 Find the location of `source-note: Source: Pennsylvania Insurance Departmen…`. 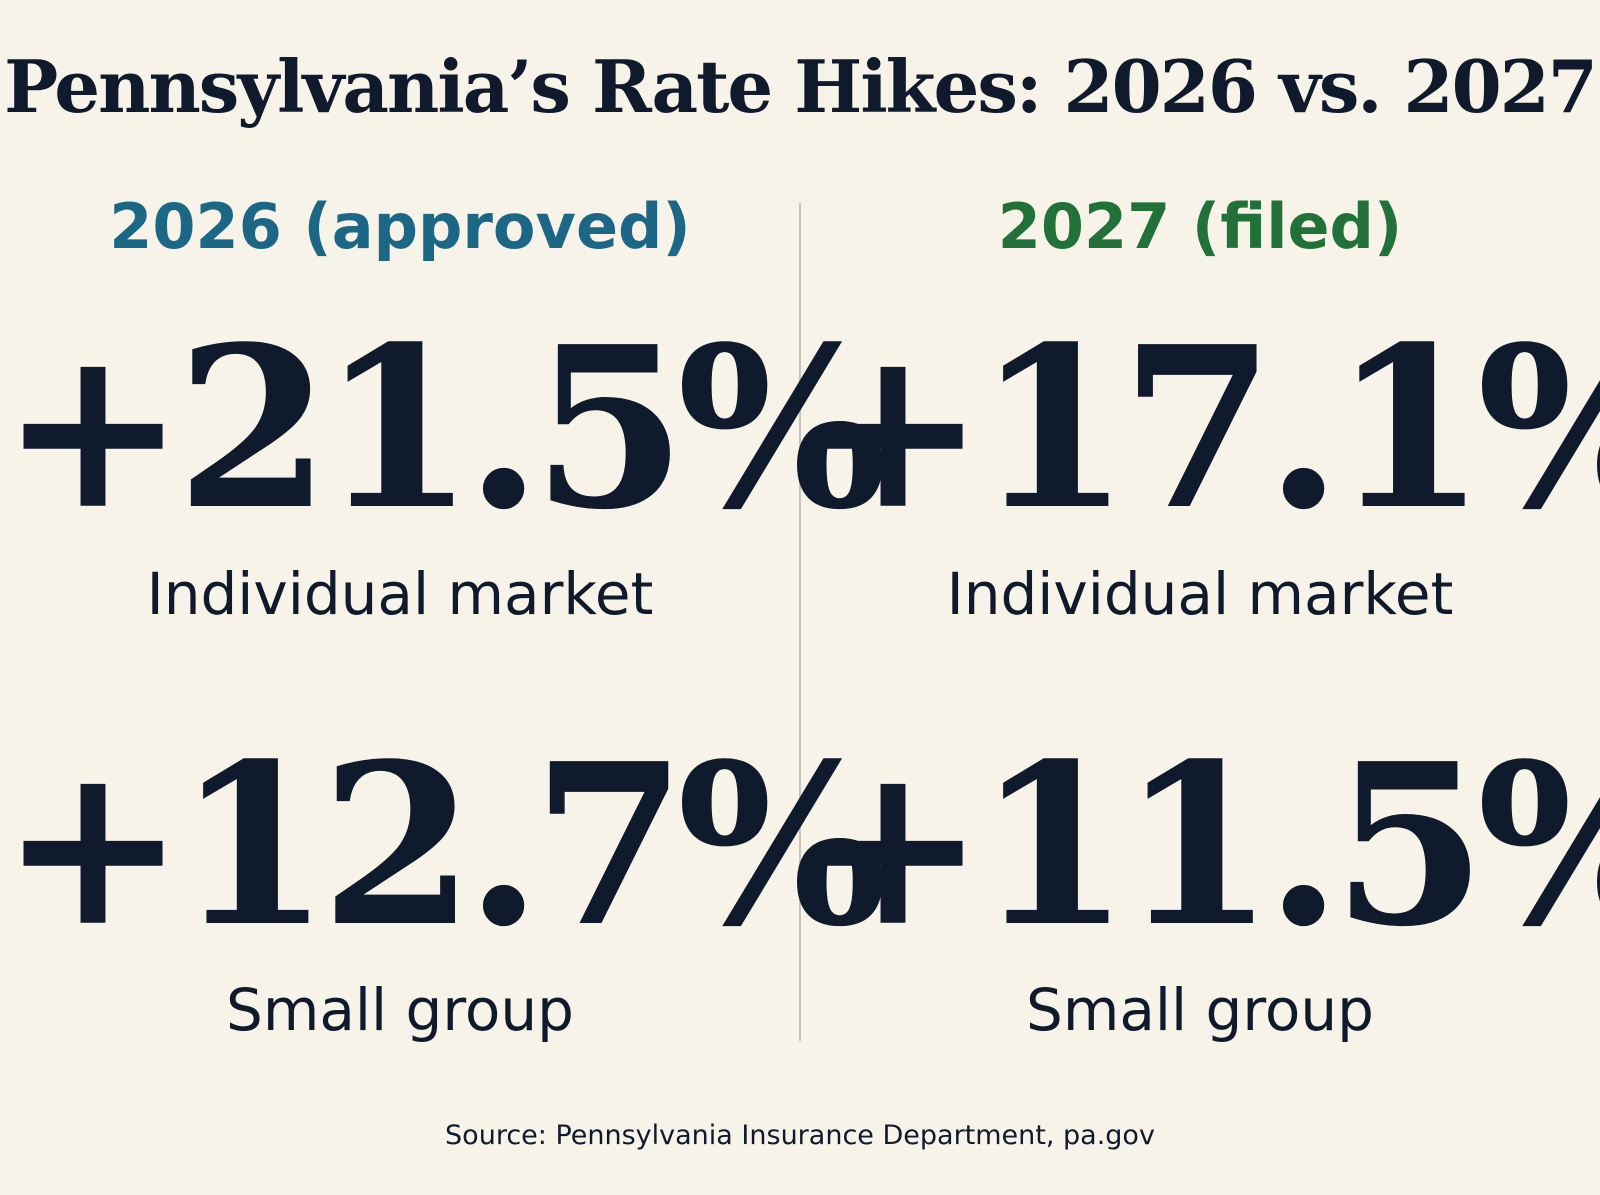

source-note: Source: Pennsylvania Insurance Departmen… is located at coordinates (800, 1135).